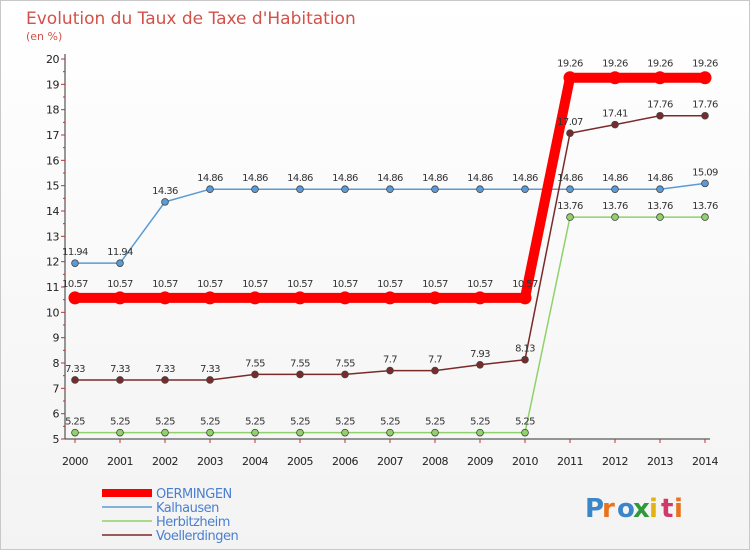 Image resolution: width=750 pixels, height=550 pixels. I want to click on legend-label: Voellerdingen, so click(197, 536).